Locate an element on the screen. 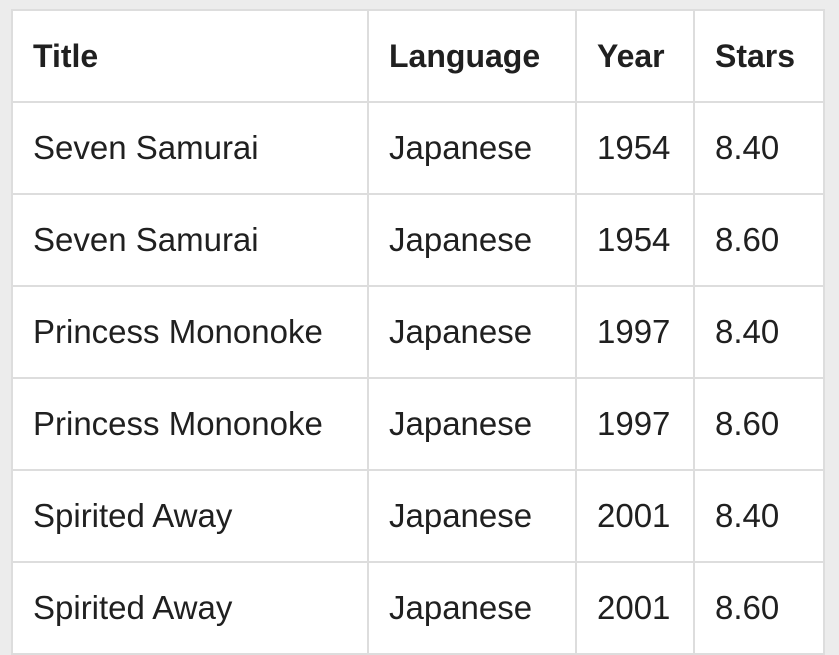 This screenshot has width=839, height=655. table-row: Princess Mononoke Japanese 1997 8.60 is located at coordinates (418, 424).